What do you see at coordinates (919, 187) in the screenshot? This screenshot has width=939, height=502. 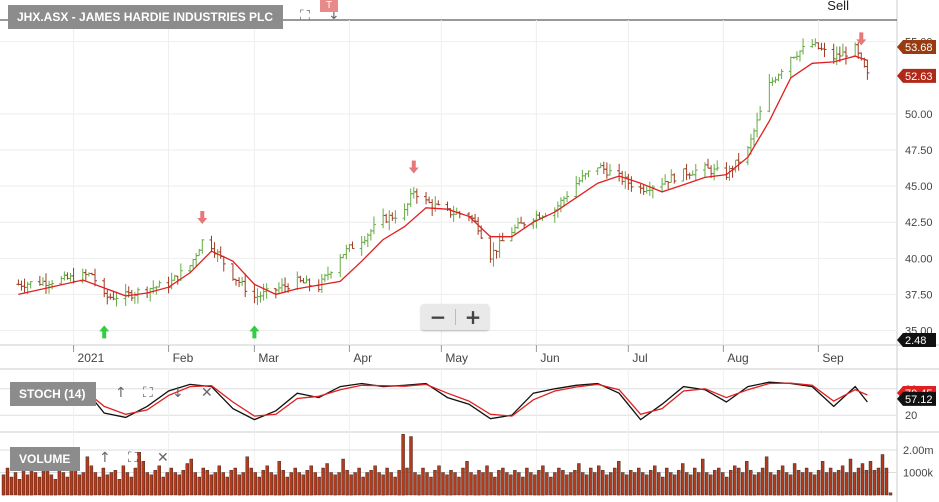 I see `price-tick-label: 45.00` at bounding box center [919, 187].